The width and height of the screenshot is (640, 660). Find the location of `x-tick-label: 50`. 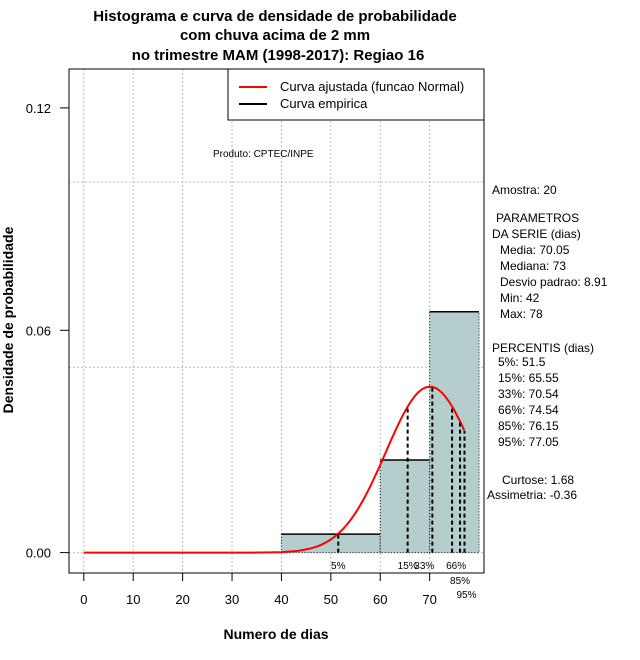

x-tick-label: 50 is located at coordinates (331, 599).